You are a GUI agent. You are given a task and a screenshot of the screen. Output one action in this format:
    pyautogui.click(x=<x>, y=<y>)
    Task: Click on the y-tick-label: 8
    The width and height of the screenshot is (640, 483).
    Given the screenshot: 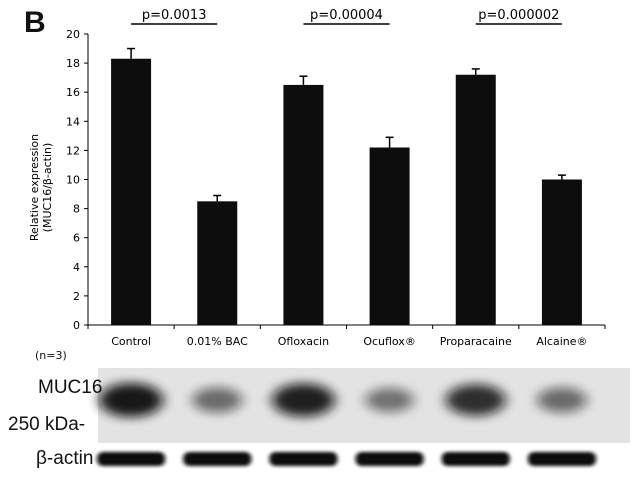 What is the action you would take?
    pyautogui.click(x=76, y=209)
    